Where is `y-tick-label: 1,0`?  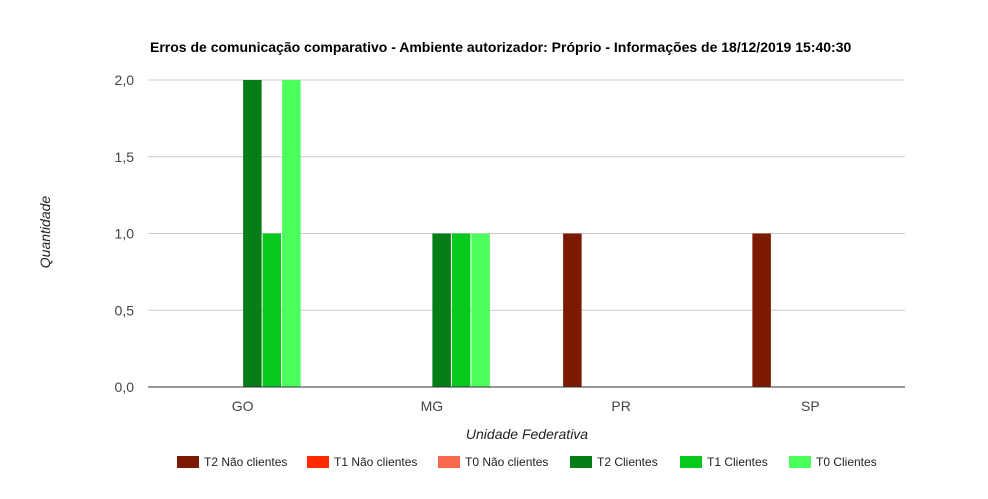
y-tick-label: 1,0 is located at coordinates (125, 234).